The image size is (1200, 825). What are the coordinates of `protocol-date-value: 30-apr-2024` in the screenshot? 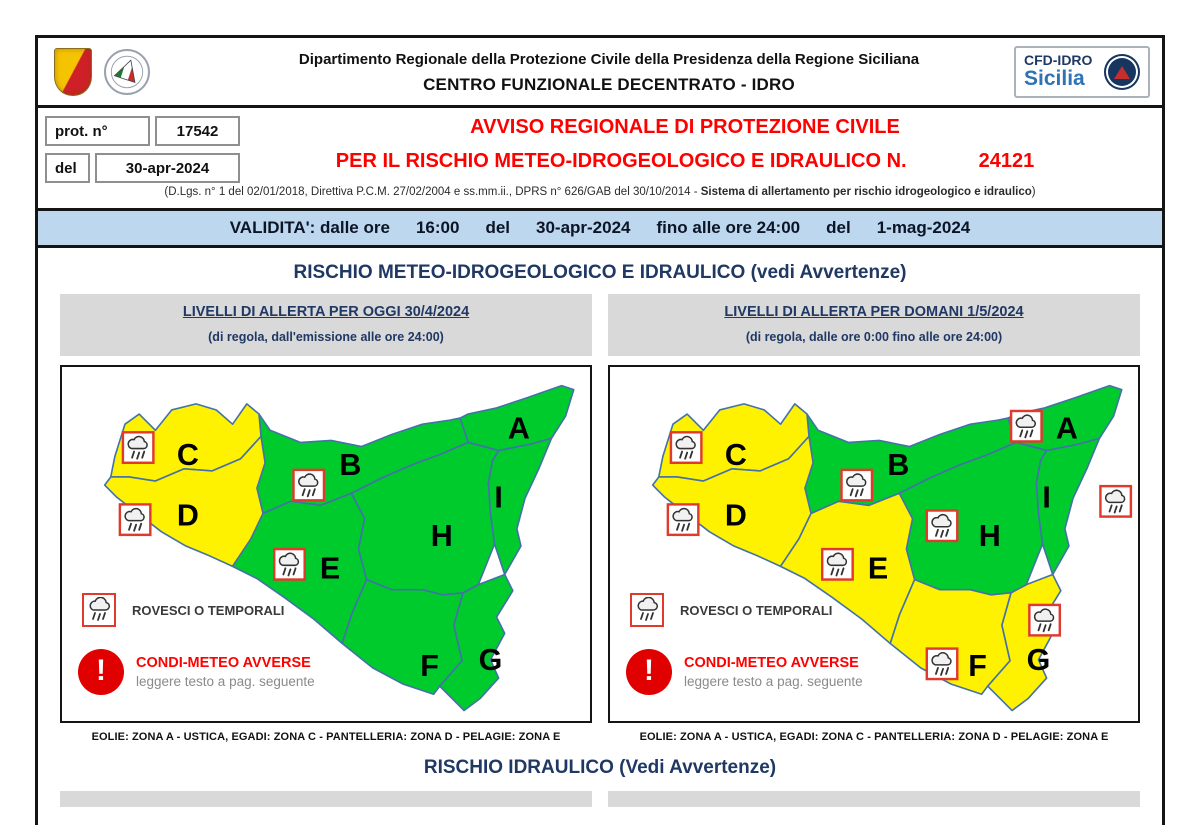 It's located at (167, 168).